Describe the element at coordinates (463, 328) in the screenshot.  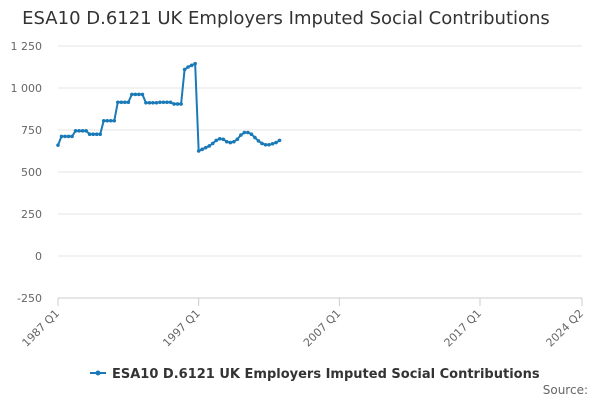
I see `x-tick-label: 2017 Q1` at that location.